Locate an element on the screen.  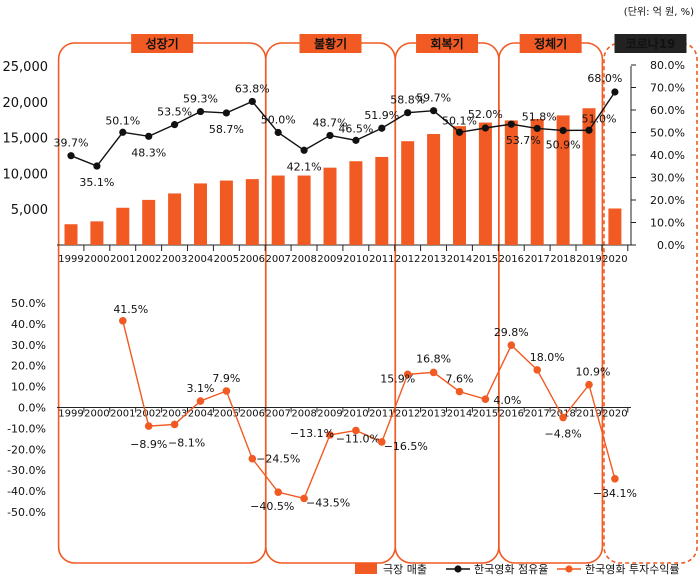
bottom-x-tick-label: 2006 is located at coordinates (252, 414).